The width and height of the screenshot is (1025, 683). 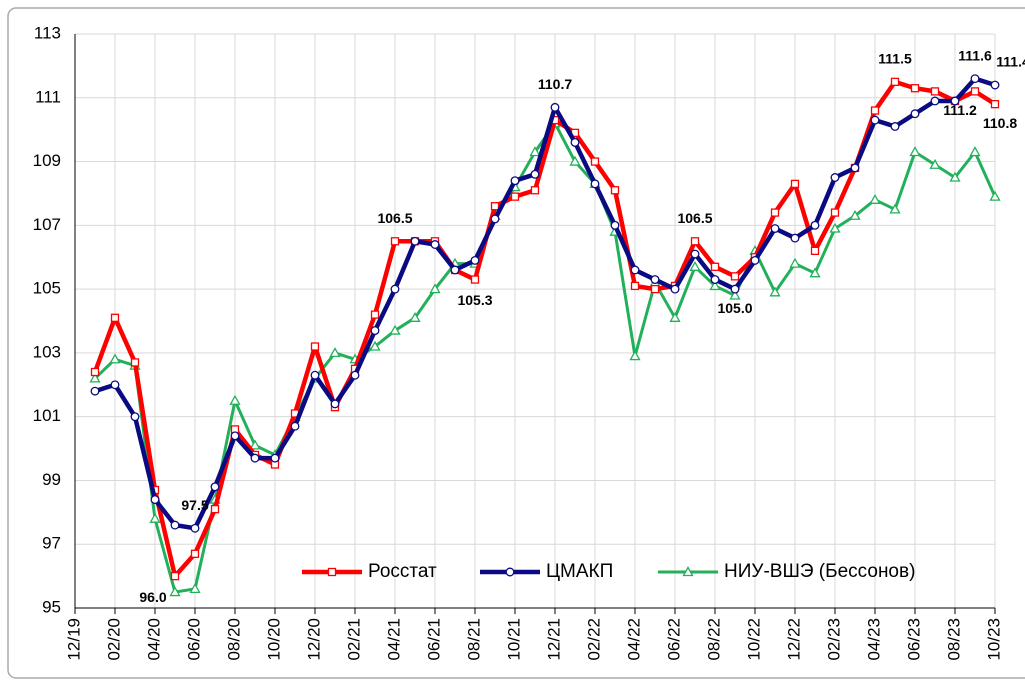 What do you see at coordinates (555, 84) in the screenshot?
I see `data-label: 110.7` at bounding box center [555, 84].